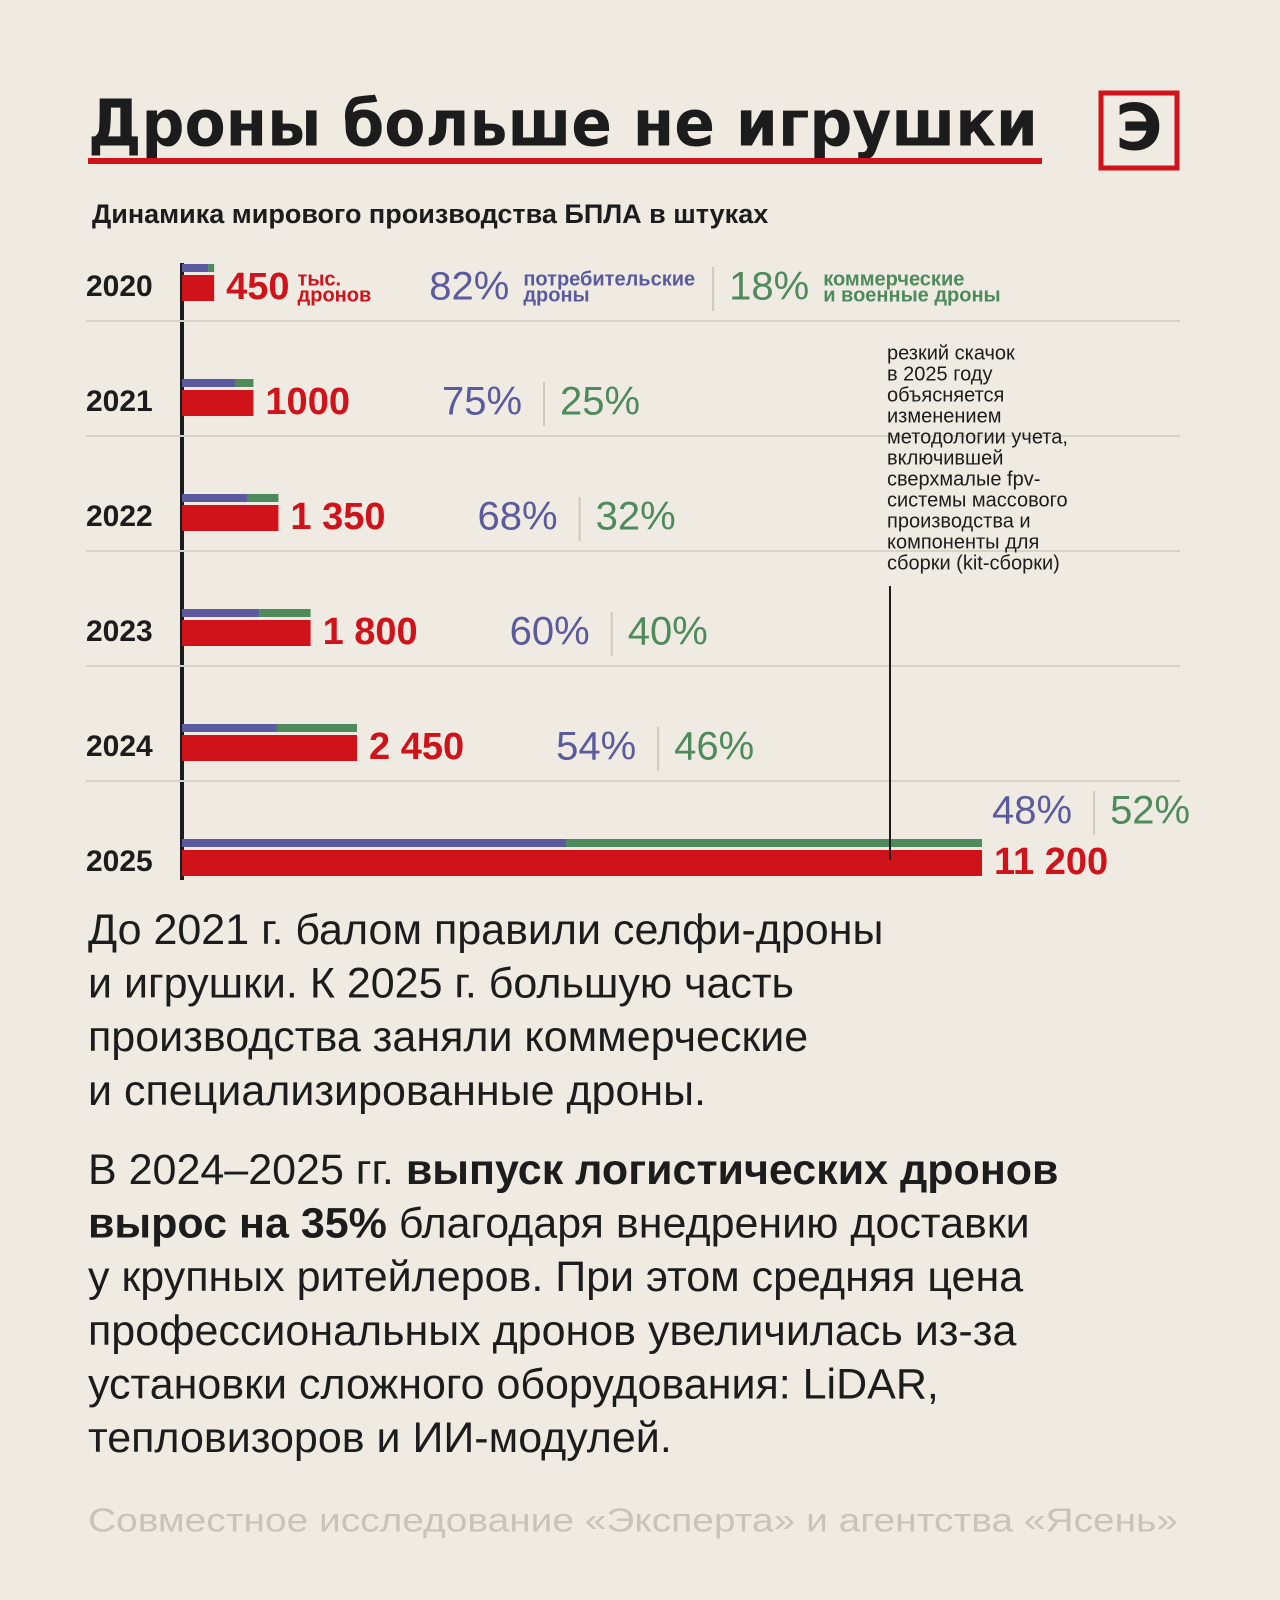 Image resolution: width=1280 pixels, height=1600 pixels. Describe the element at coordinates (668, 632) in the screenshot. I see `share-label: 40%` at that location.